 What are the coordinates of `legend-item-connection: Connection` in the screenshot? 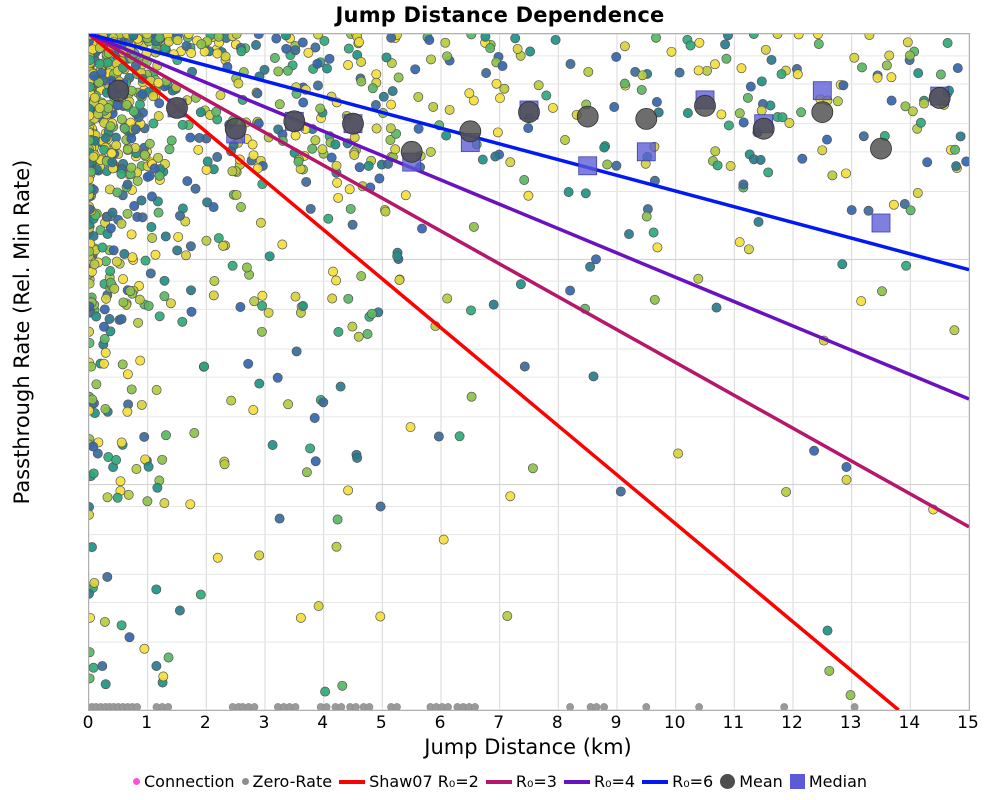 It's located at (183, 781).